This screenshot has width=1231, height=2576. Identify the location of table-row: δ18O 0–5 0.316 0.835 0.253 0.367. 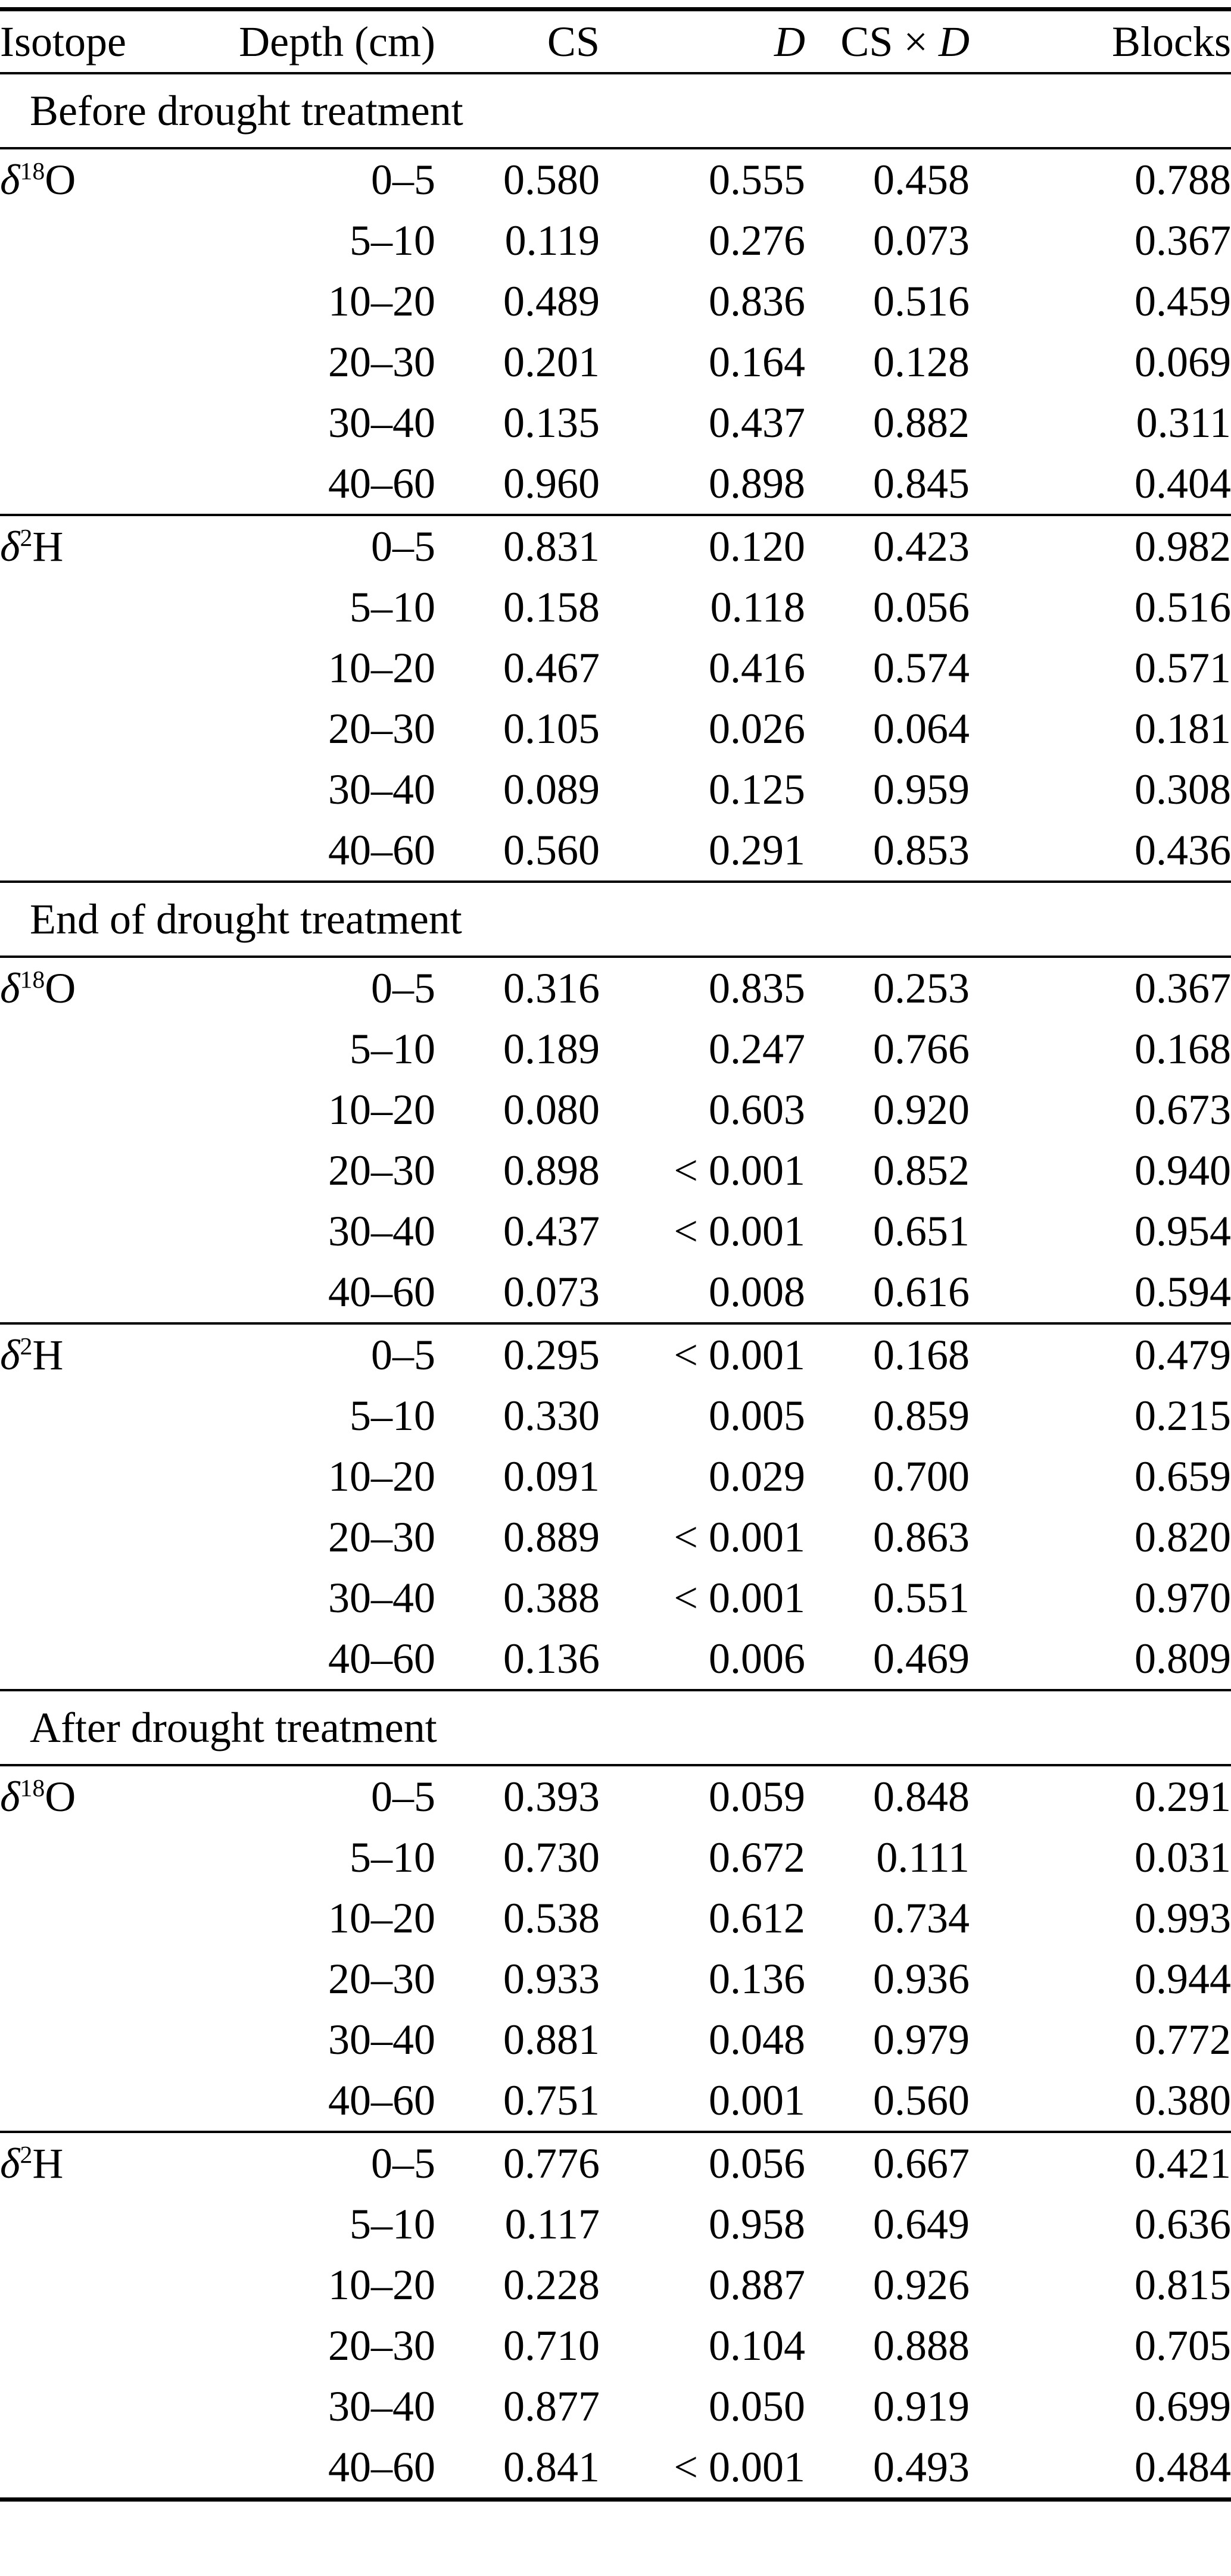
(615, 988).